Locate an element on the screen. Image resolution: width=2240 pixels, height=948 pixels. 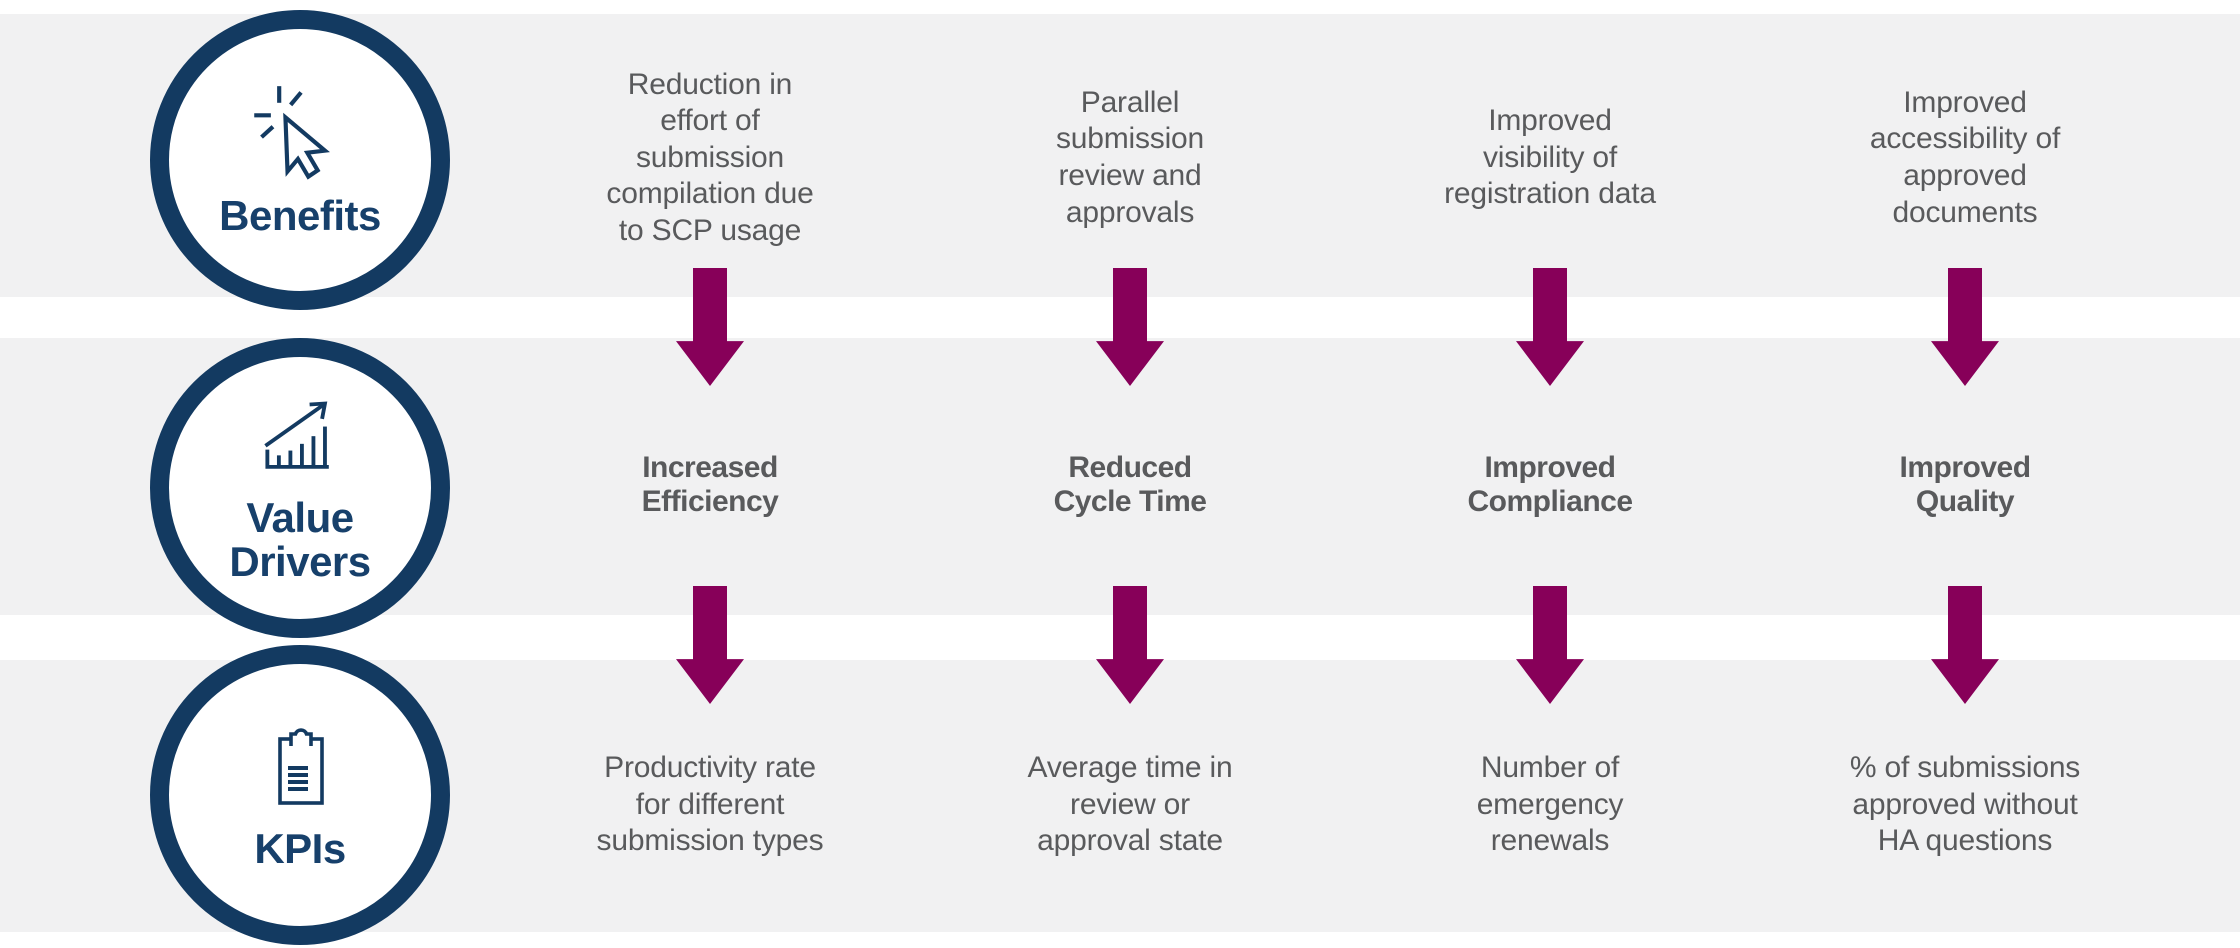
cursor-click-icon is located at coordinates (300, 134).